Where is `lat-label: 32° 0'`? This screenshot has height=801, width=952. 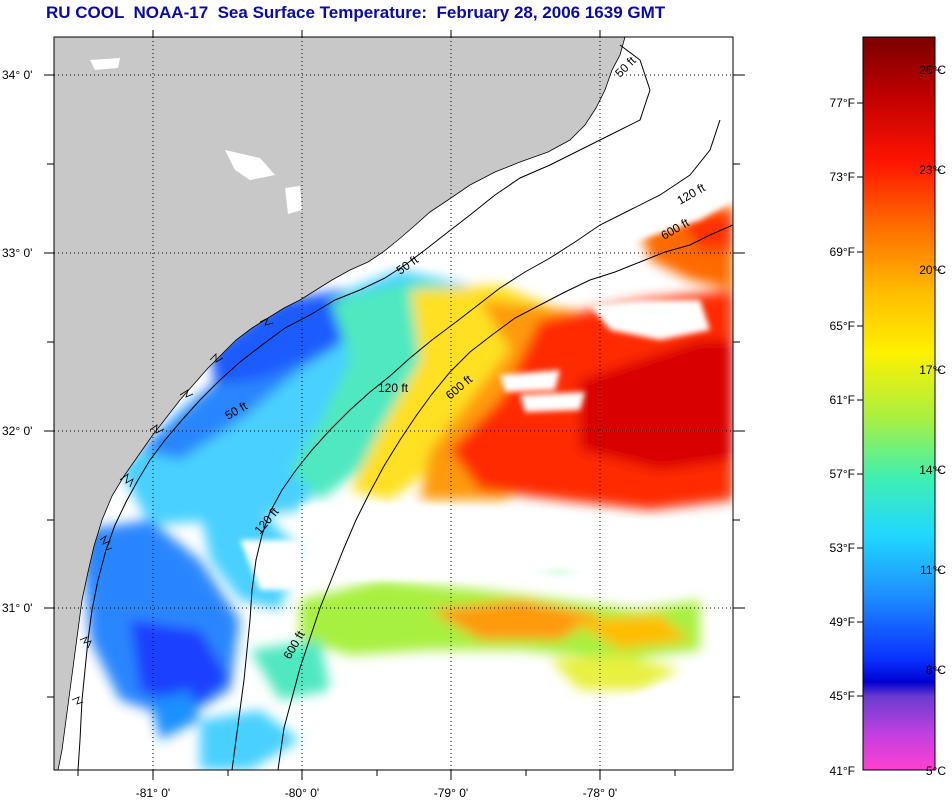
lat-label: 32° 0' is located at coordinates (17, 431).